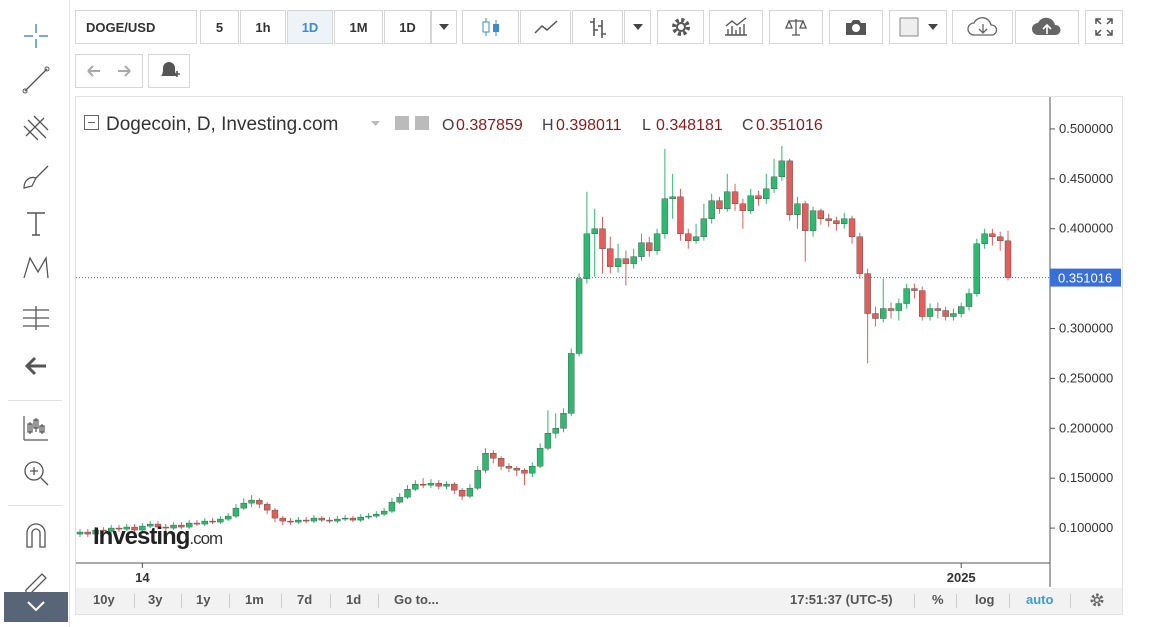 The height and width of the screenshot is (627, 1152). Describe the element at coordinates (1086, 377) in the screenshot. I see `y-tick-label: 0.250000` at that location.